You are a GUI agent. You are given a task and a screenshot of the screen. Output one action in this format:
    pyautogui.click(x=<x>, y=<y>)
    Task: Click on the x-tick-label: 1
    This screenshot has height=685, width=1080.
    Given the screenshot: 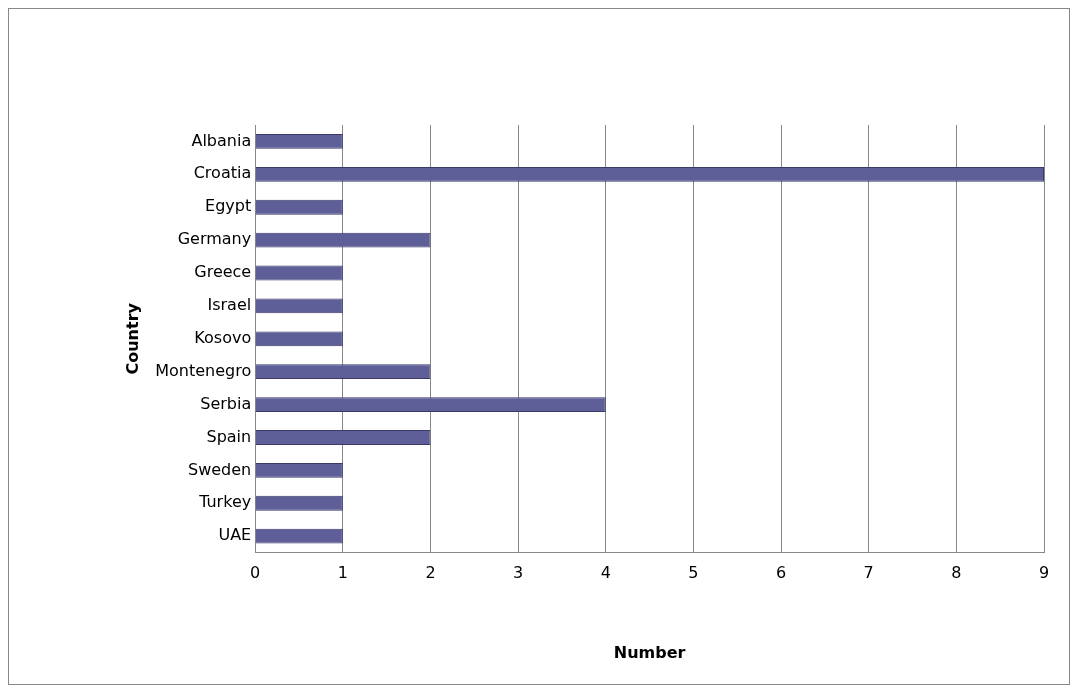 What is the action you would take?
    pyautogui.click(x=342, y=573)
    